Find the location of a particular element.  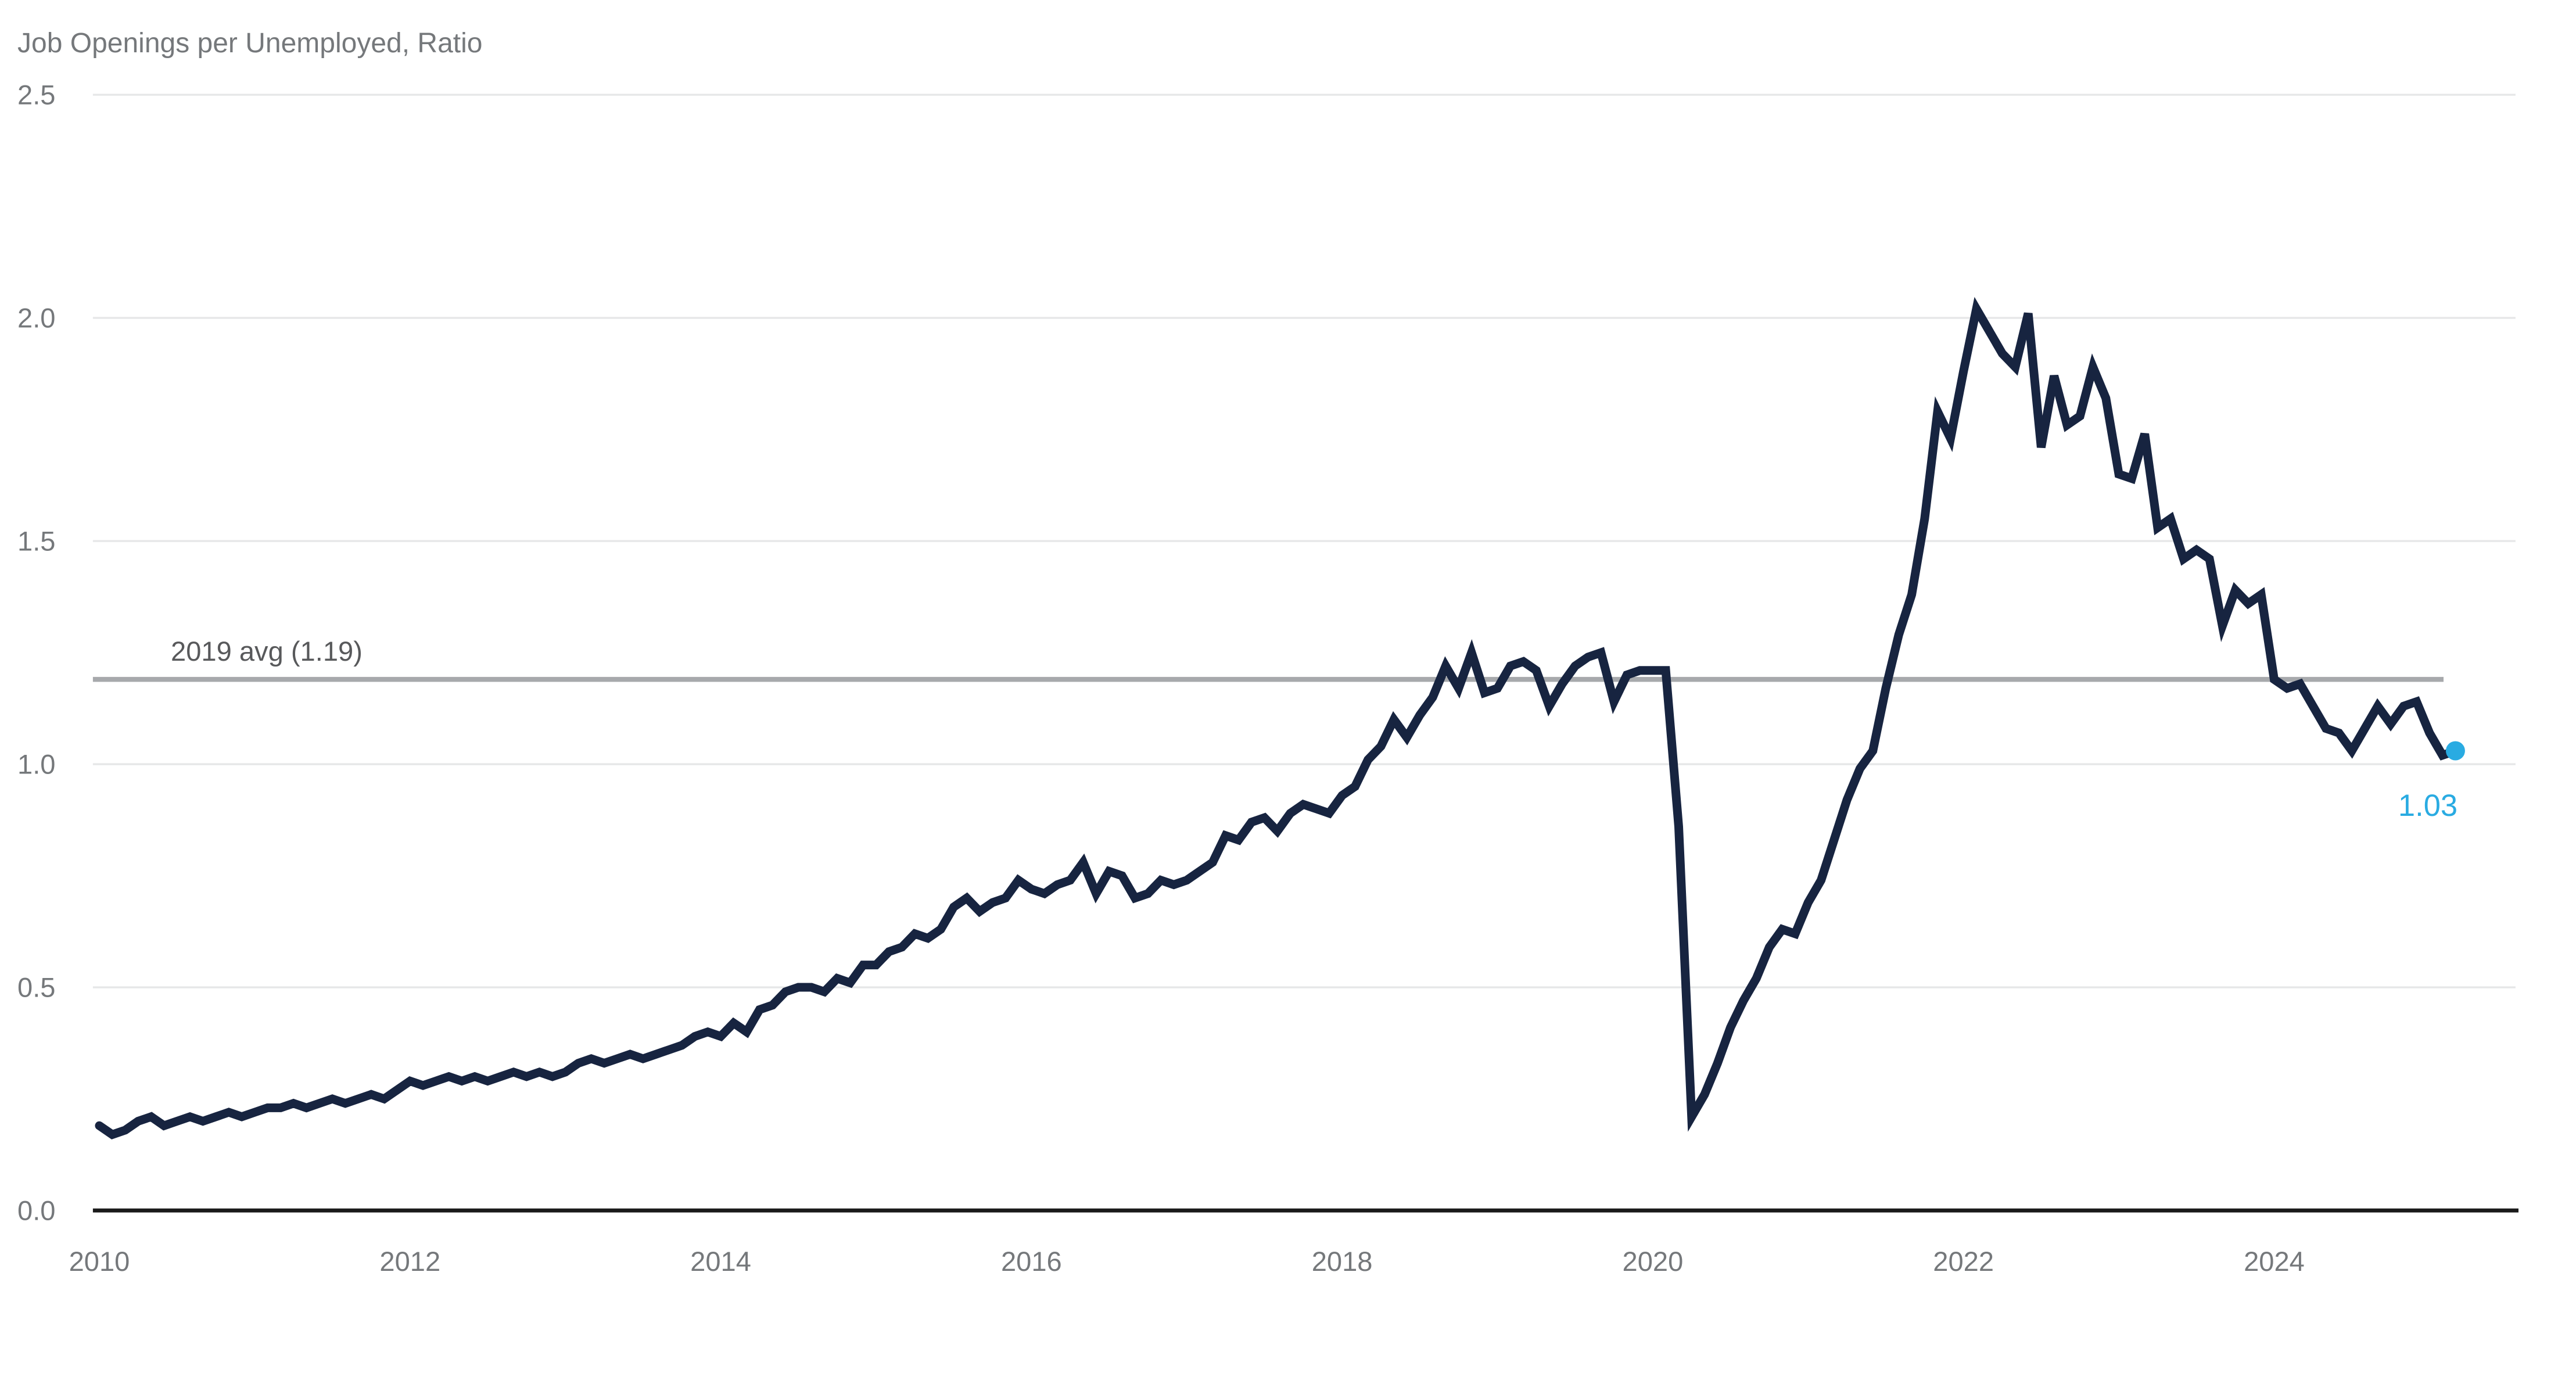

x-tick-label-2012: 2012 is located at coordinates (409, 1262).